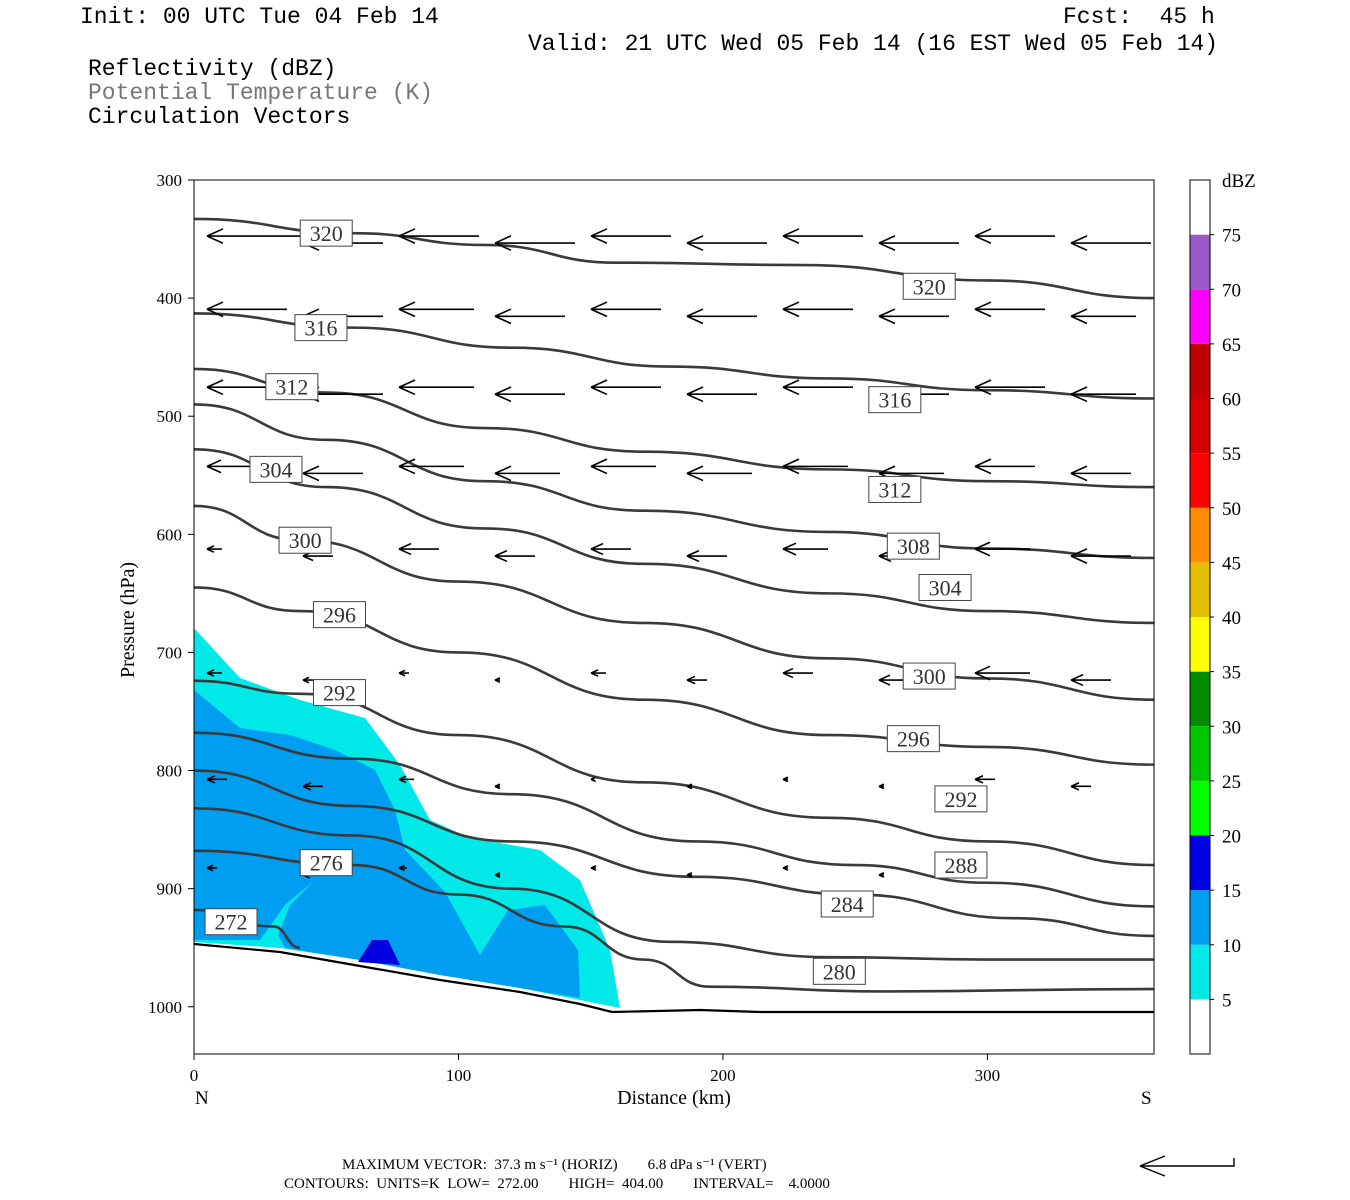 The height and width of the screenshot is (1200, 1350). Describe the element at coordinates (1231, 290) in the screenshot. I see `colorbar-label: 70` at that location.